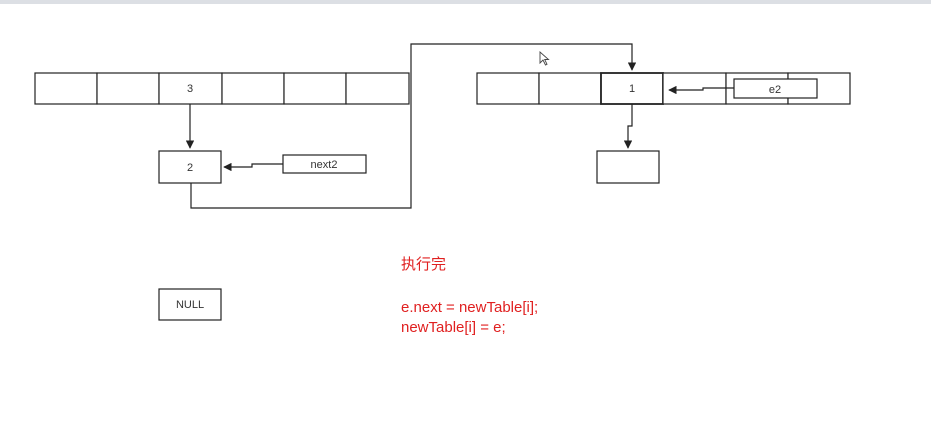 The width and height of the screenshot is (931, 429). I want to click on node-next2: next2, so click(324, 164).